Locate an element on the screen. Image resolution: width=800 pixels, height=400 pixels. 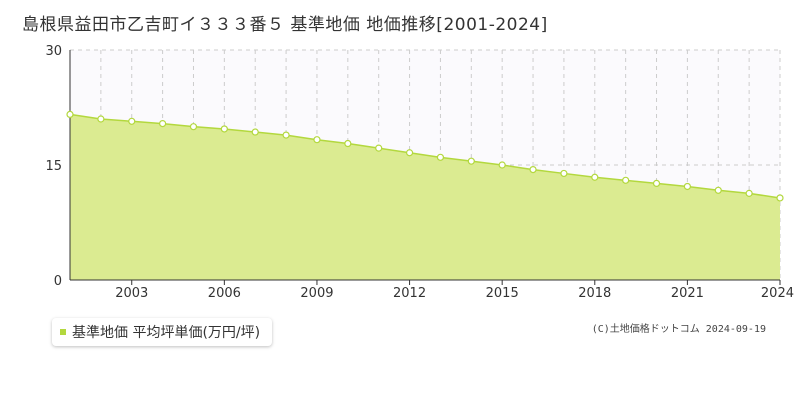
y-tick-label: 0 is located at coordinates (58, 281).